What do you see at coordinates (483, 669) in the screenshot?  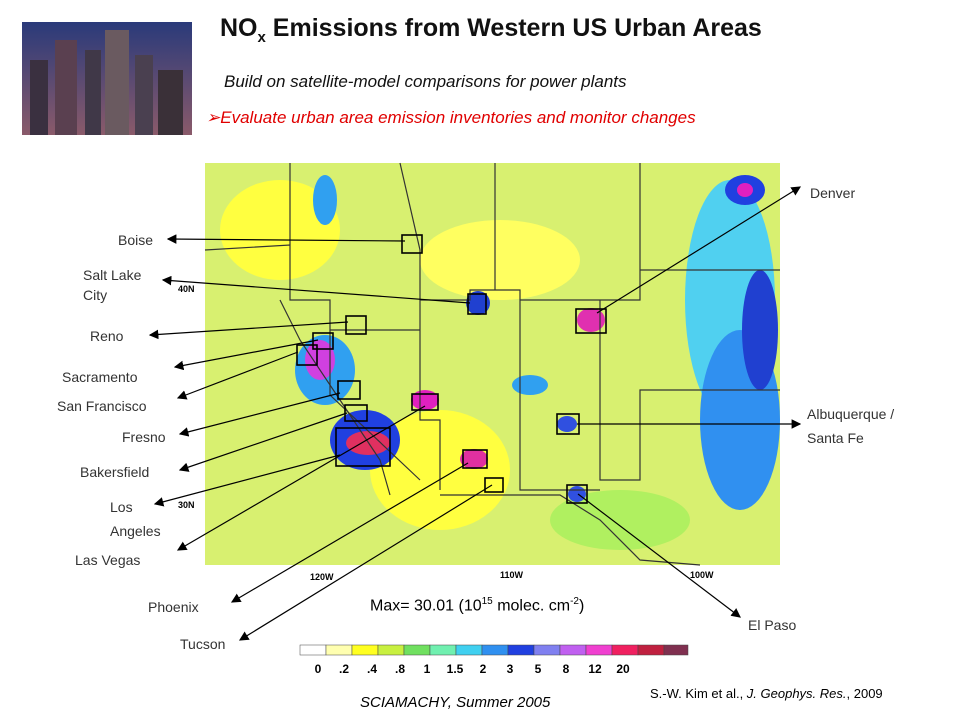 I see `colorbar-label: 2` at bounding box center [483, 669].